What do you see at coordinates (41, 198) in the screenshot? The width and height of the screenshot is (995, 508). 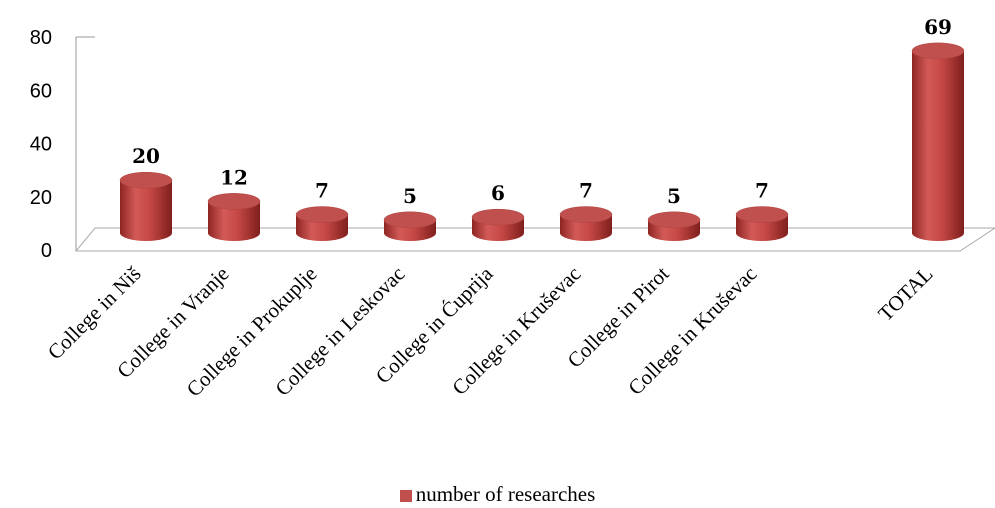 I see `y-tick-label: 20` at bounding box center [41, 198].